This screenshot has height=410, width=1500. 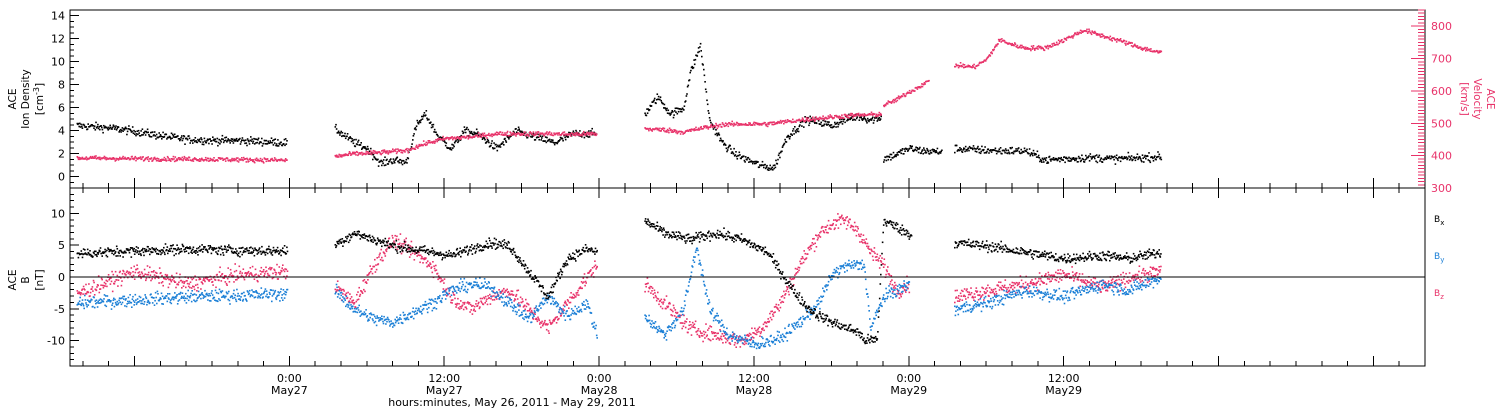 What do you see at coordinates (61, 177) in the screenshot?
I see `density-tick-label: 0` at bounding box center [61, 177].